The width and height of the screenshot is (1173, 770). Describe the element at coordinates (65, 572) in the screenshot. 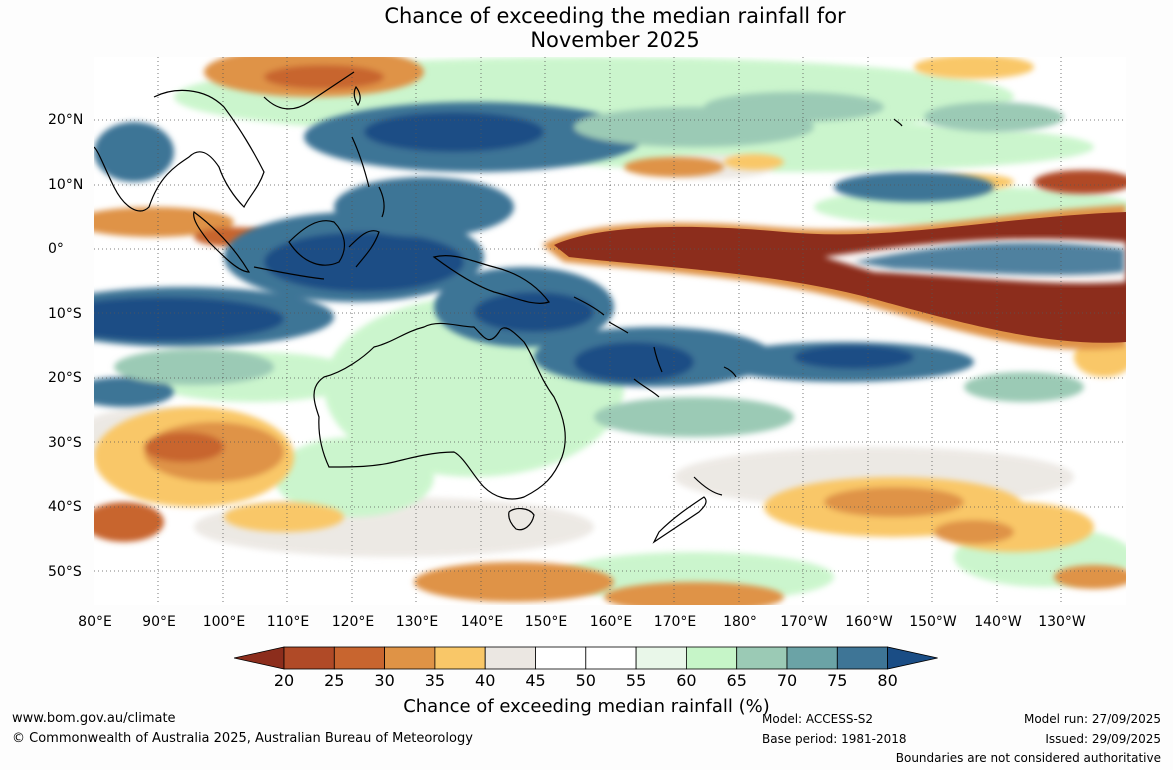

I see `lat-label-50s: 50°S` at that location.